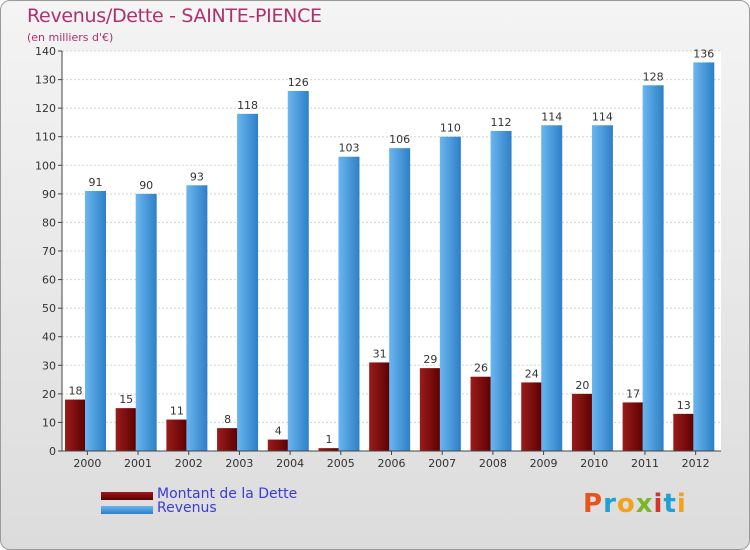 This screenshot has height=550, width=750. What do you see at coordinates (126, 399) in the screenshot?
I see `data-label-debt: 15` at bounding box center [126, 399].